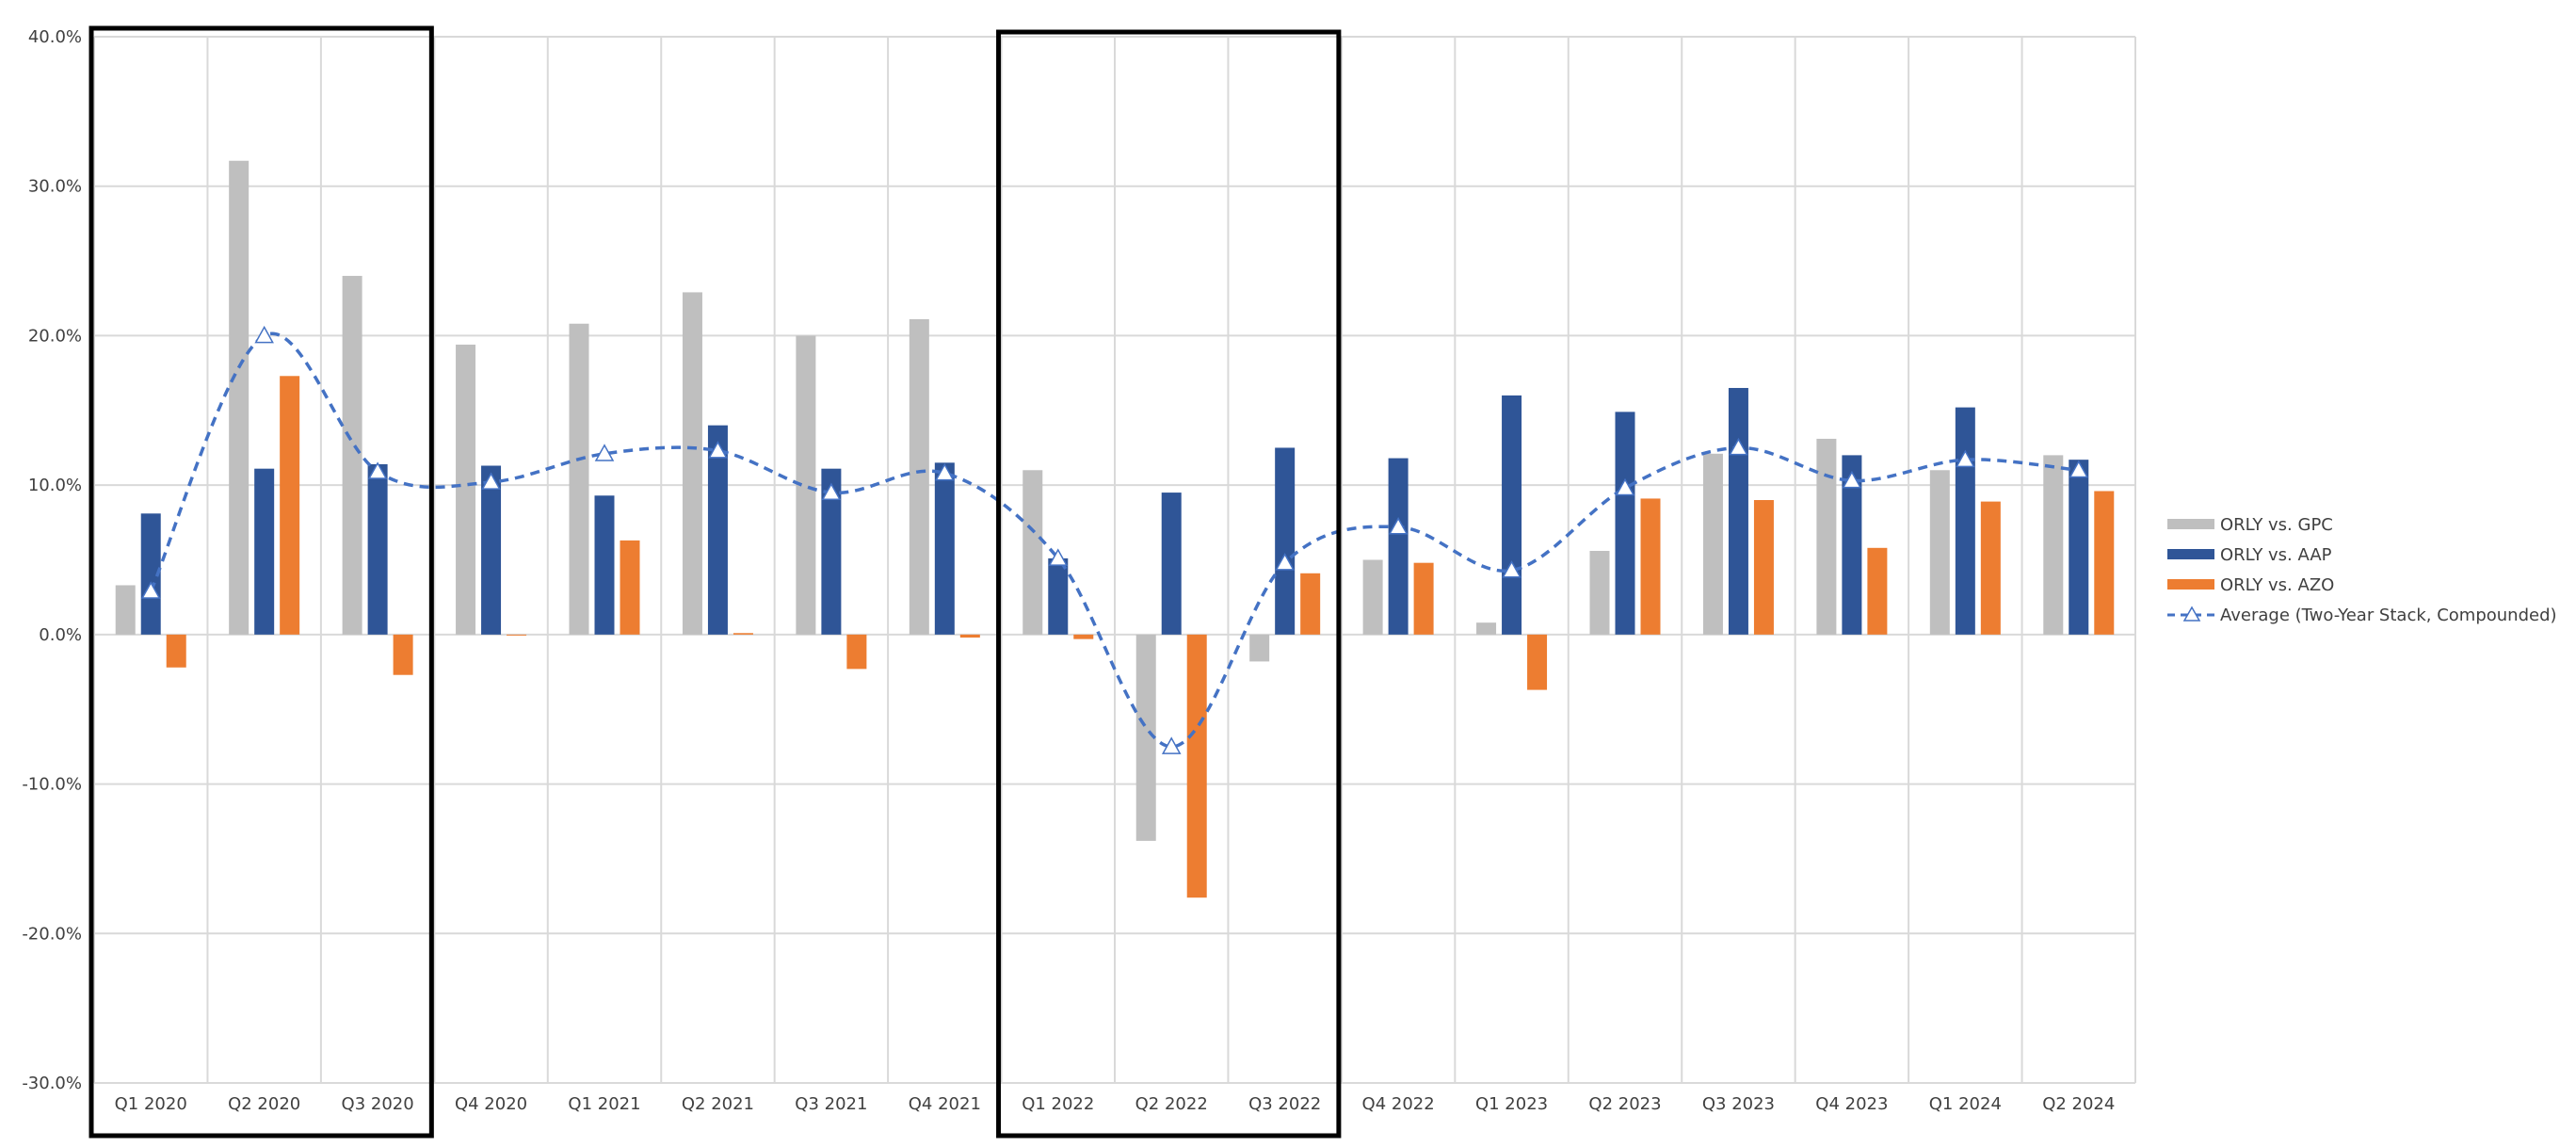 Image resolution: width=2576 pixels, height=1147 pixels. Describe the element at coordinates (2276, 525) in the screenshot. I see `legend-label: ORLY vs. GPC` at that location.